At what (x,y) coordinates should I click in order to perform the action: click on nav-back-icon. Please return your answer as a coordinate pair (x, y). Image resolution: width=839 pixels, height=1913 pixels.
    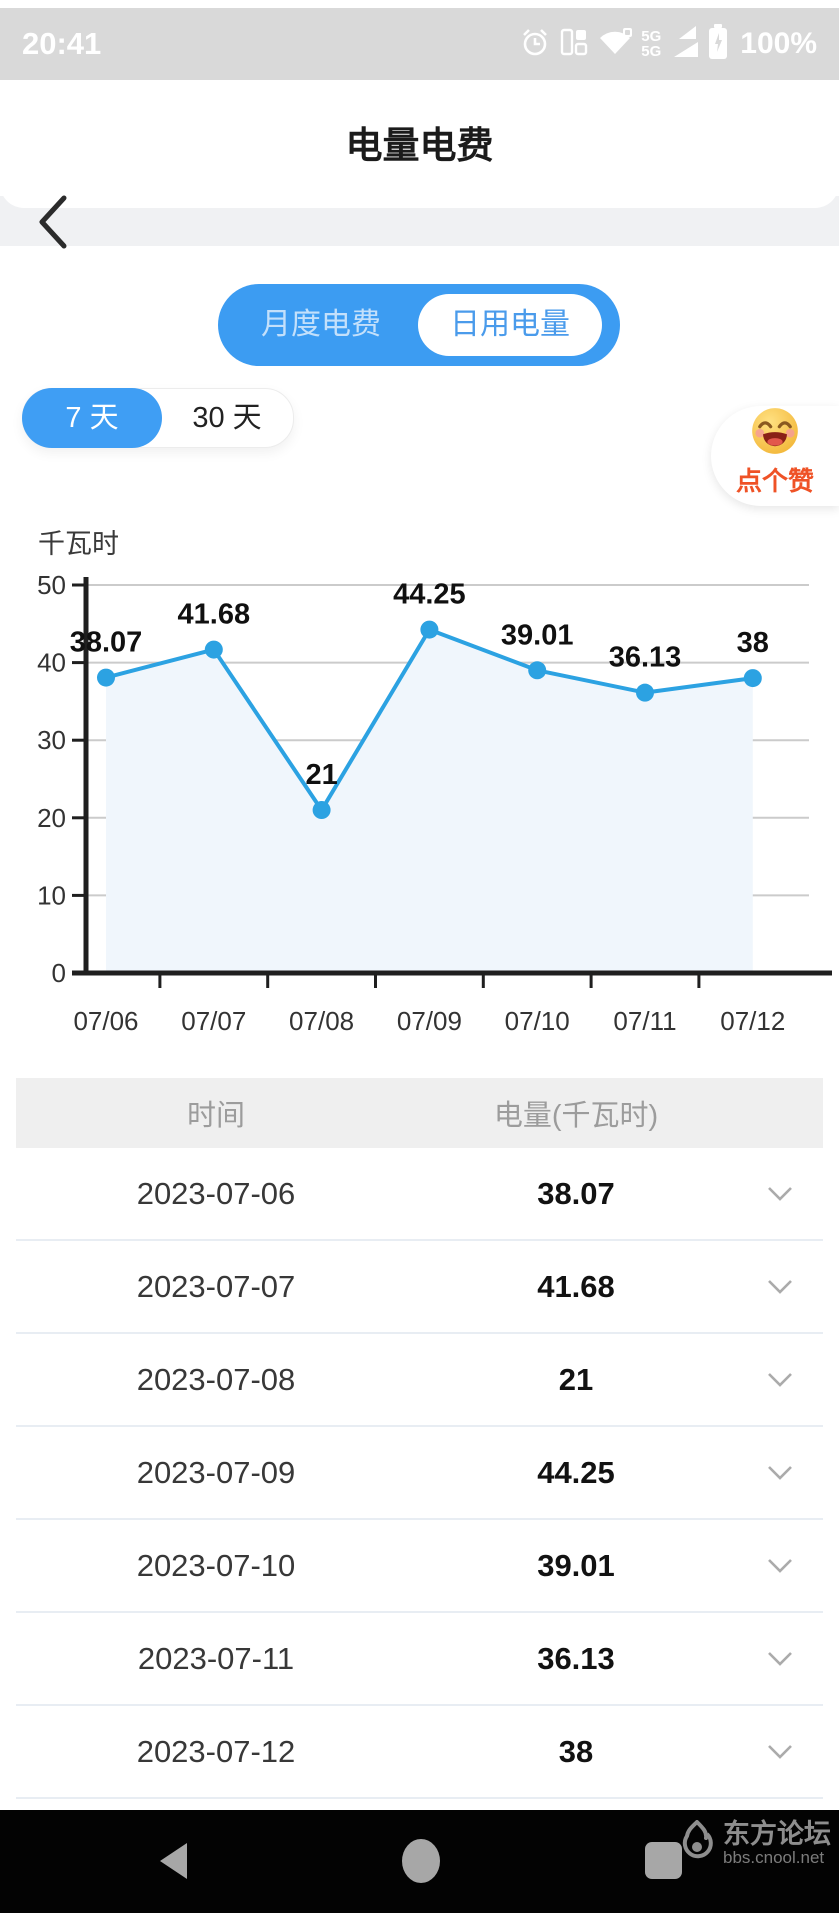
    Looking at the image, I should click on (173, 1861).